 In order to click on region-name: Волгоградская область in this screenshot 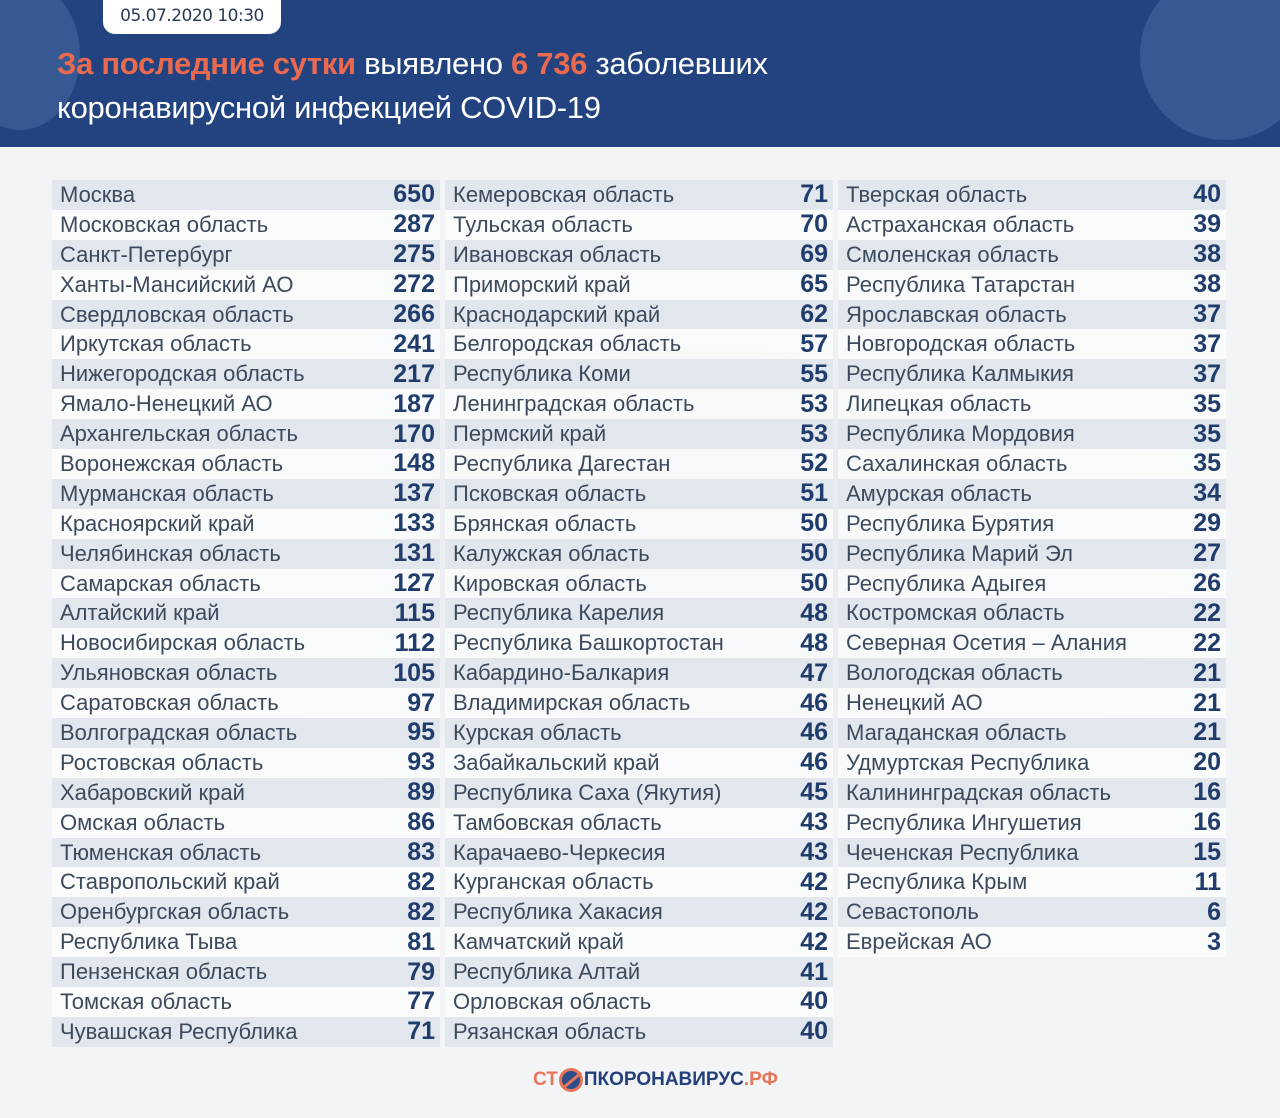, I will do `click(179, 732)`.